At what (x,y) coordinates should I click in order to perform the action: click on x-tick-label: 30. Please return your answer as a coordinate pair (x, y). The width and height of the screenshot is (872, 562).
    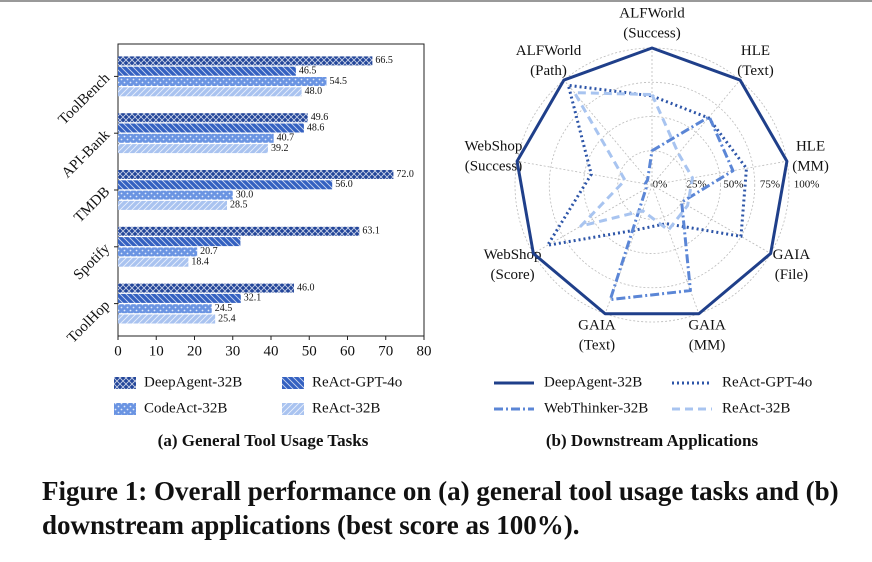
    Looking at the image, I should click on (232, 351).